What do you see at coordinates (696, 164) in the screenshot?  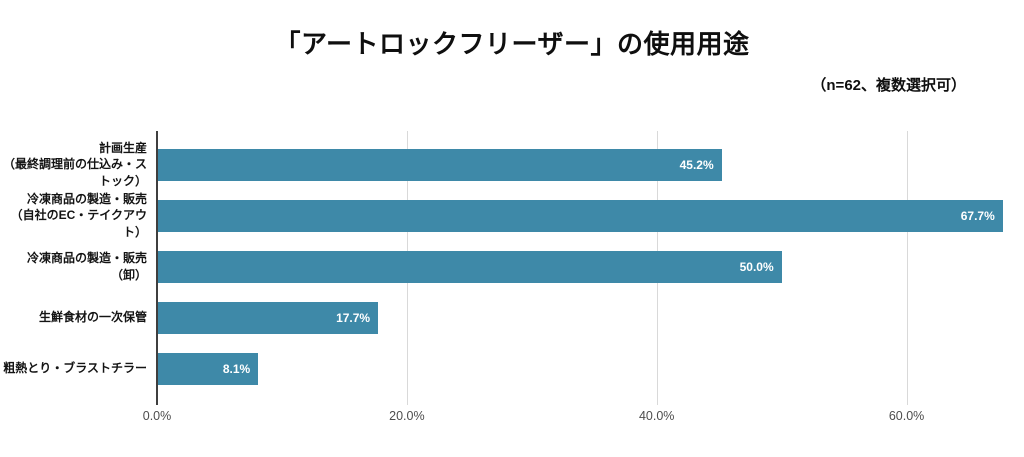 I see `bar-value-label: 45.2%` at bounding box center [696, 164].